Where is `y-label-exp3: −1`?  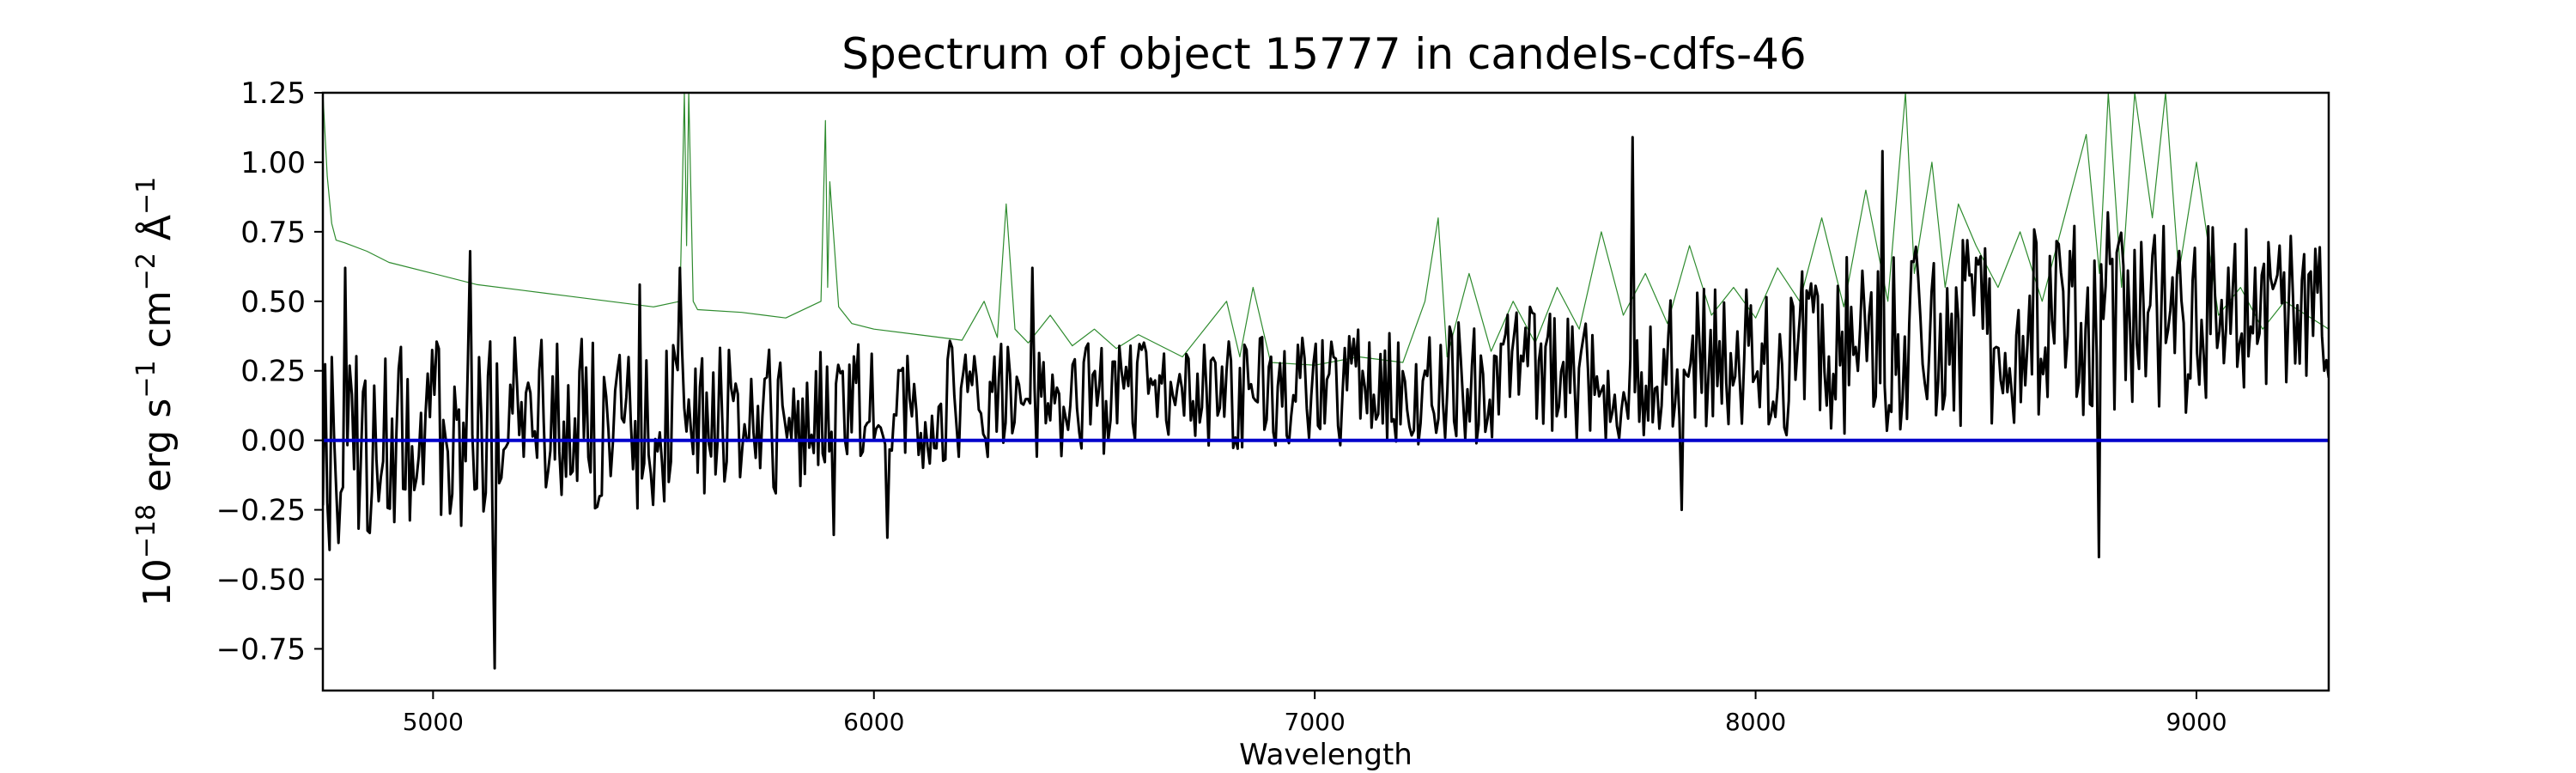
y-label-exp3: −1 is located at coordinates (146, 196).